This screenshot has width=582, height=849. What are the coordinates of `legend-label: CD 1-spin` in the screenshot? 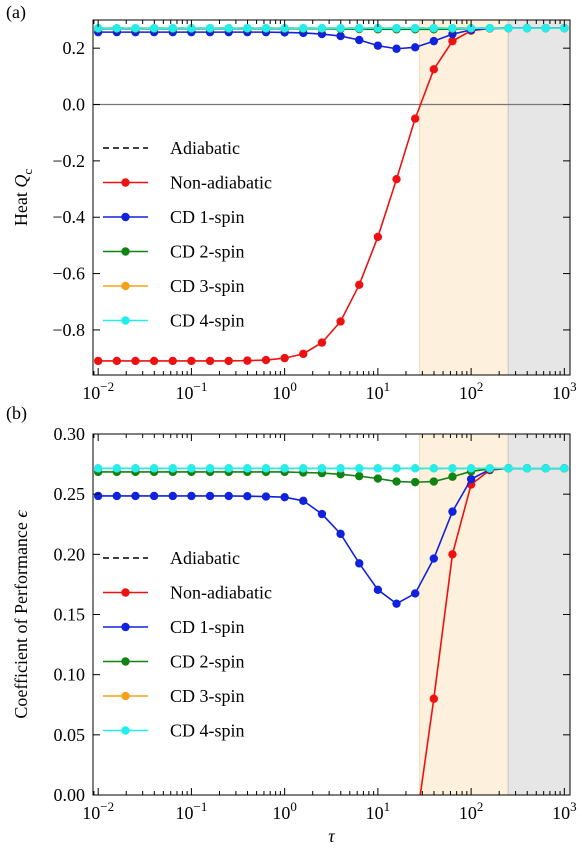 It's located at (207, 627).